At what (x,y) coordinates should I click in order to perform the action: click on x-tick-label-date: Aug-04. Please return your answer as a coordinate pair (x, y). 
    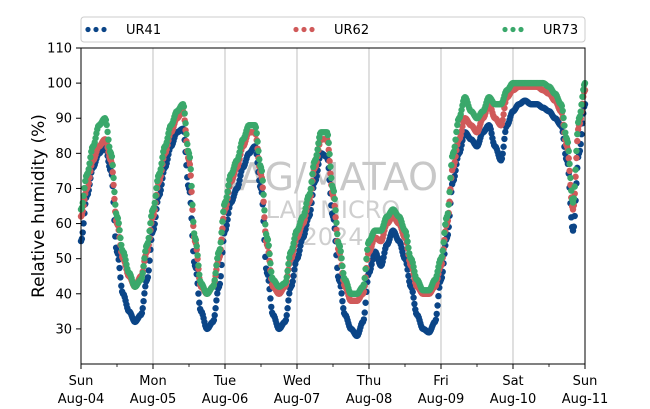
    Looking at the image, I should click on (81, 399).